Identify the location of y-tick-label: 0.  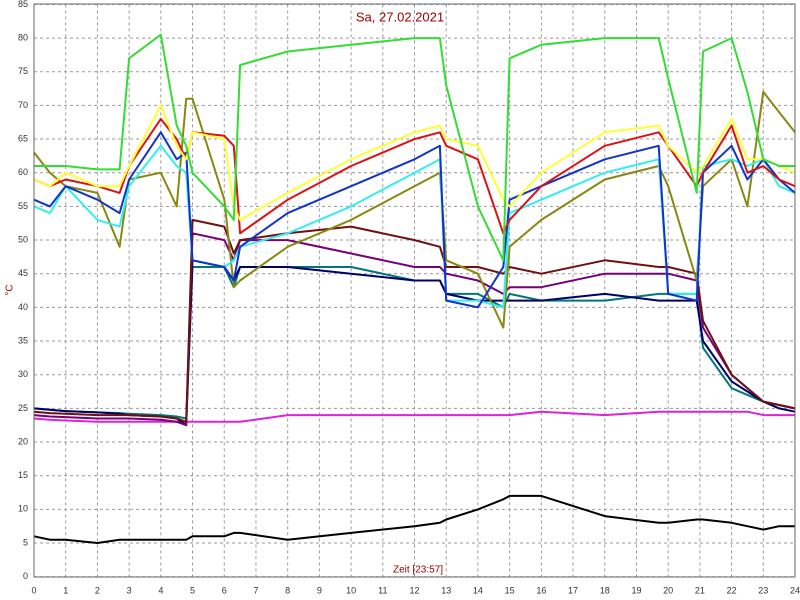
(25, 576).